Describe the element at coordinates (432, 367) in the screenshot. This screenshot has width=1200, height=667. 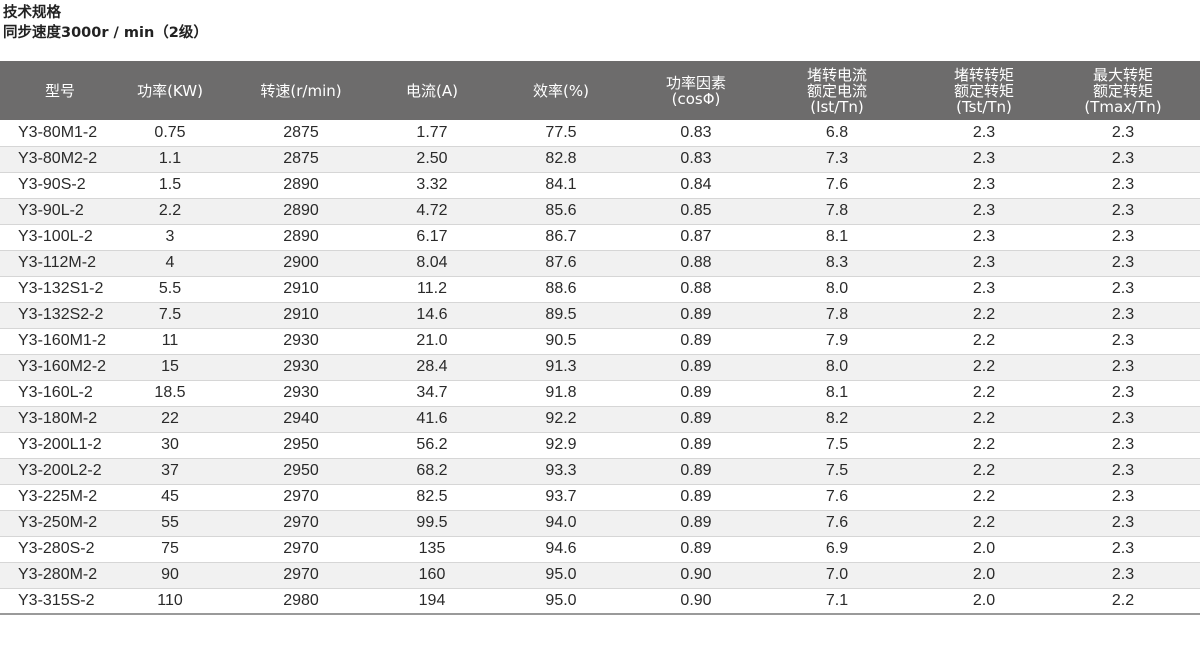
I see `table-cell: 28.4` at that location.